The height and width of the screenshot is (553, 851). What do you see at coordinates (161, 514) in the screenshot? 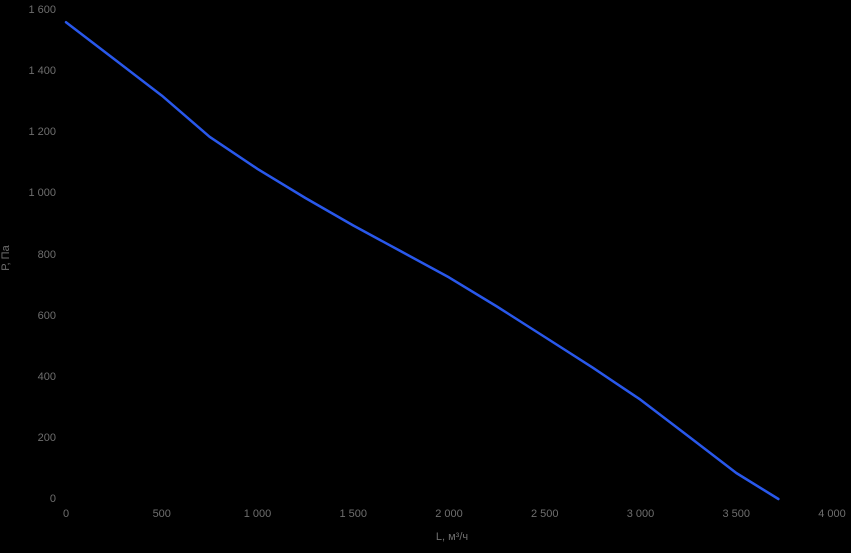
I see `x-tick-label: 500` at bounding box center [161, 514].